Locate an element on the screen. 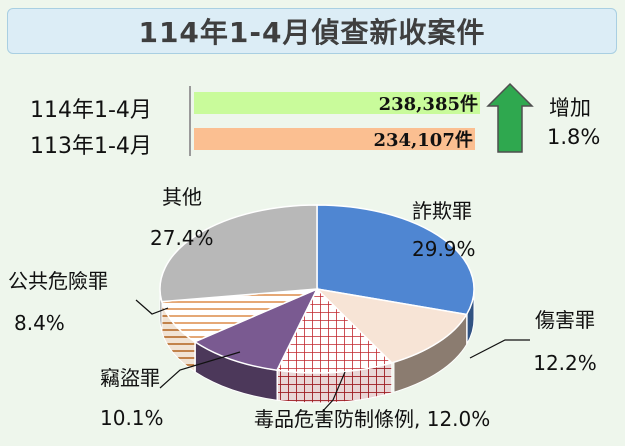 Image resolution: width=625 pixels, height=446 pixels. leader-line-竊盜罪 is located at coordinates (200, 370).